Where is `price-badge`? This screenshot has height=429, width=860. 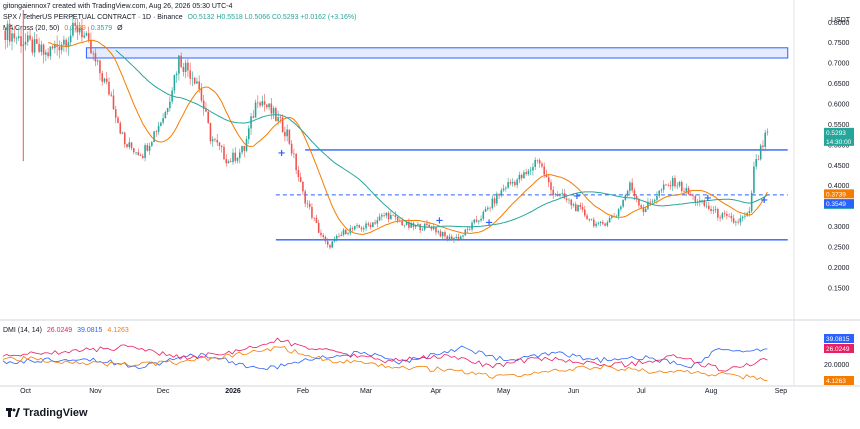
price-badge is located at coordinates (839, 204).